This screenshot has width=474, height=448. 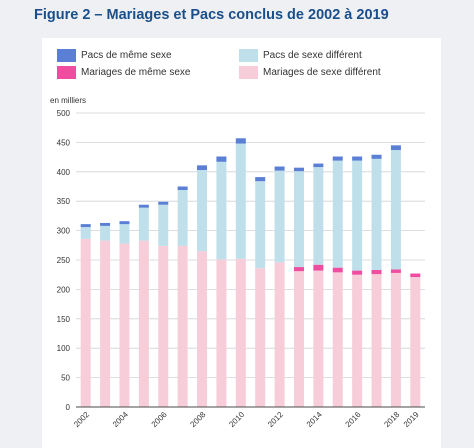 I want to click on x-tick-label-2014: 2014, so click(x=314, y=419).